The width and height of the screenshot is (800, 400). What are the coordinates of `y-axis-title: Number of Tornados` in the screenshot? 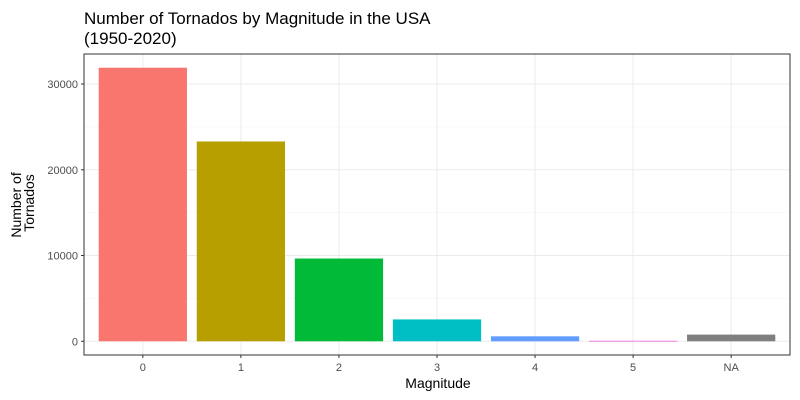 It's located at (22, 202).